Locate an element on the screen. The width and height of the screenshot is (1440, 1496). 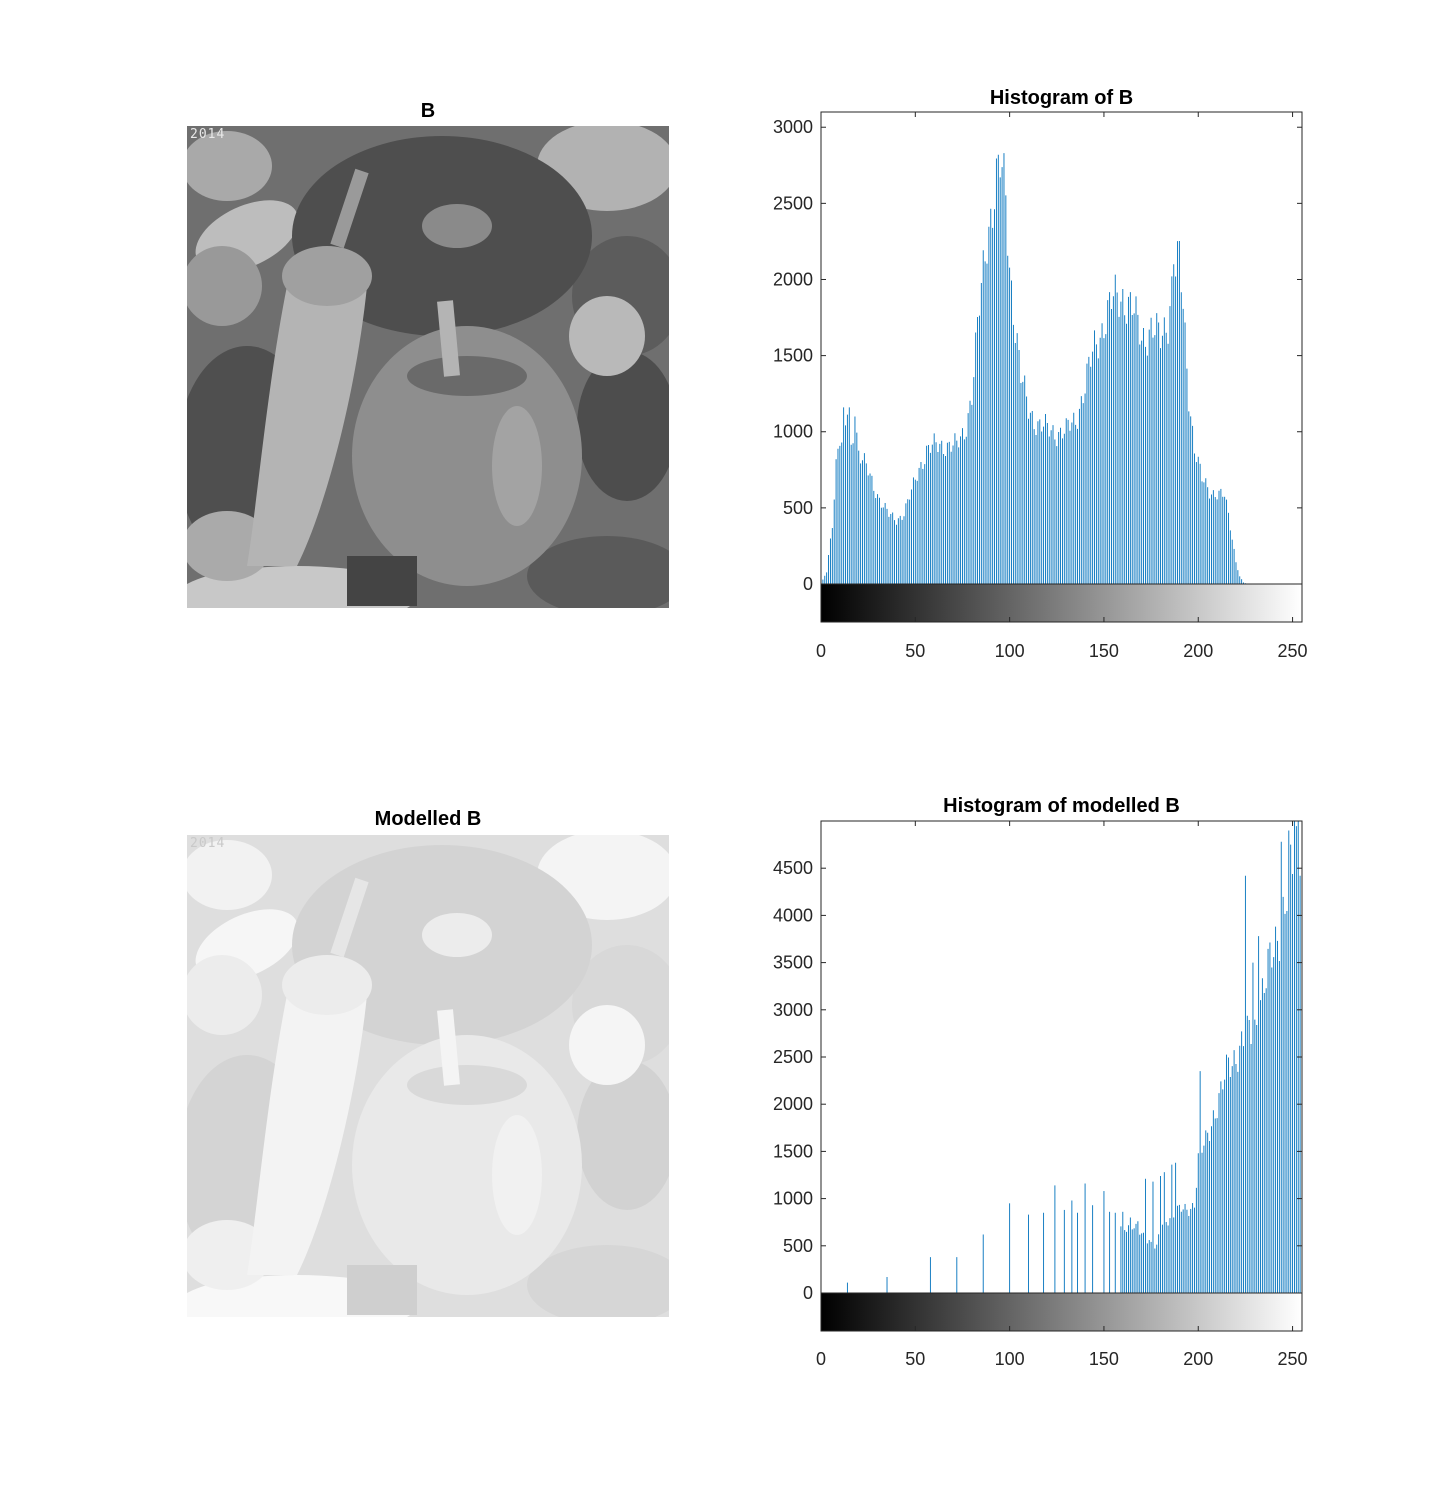
y-tick-label: 3500 is located at coordinates (793, 963).